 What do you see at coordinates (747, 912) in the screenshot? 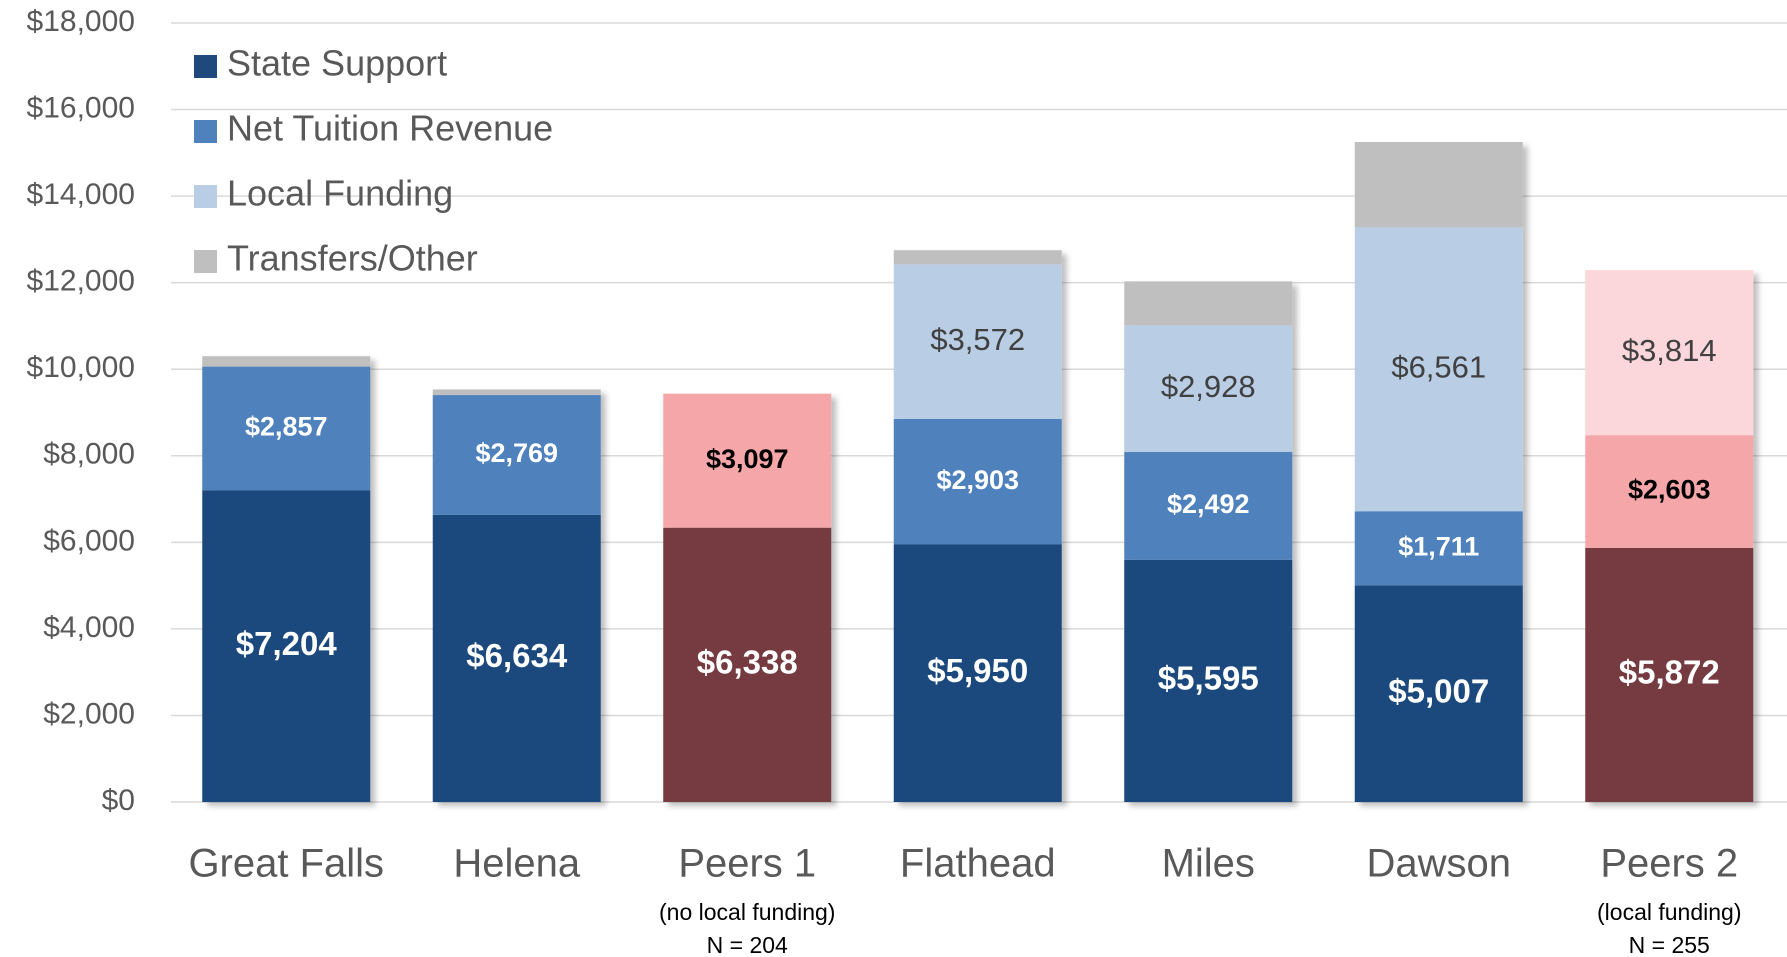
I see `category-note: (no local funding)` at bounding box center [747, 912].